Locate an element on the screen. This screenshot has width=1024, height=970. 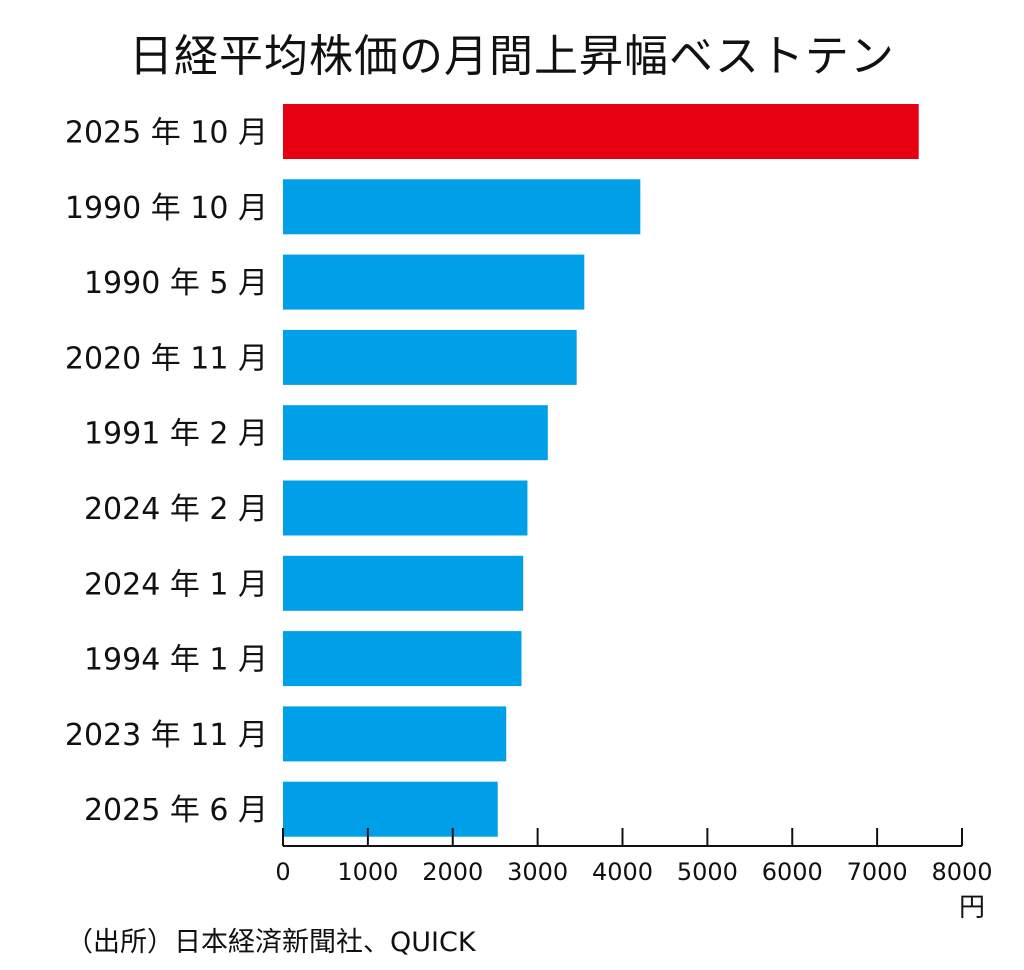
x-tick-label: 2000 is located at coordinates (452, 872).